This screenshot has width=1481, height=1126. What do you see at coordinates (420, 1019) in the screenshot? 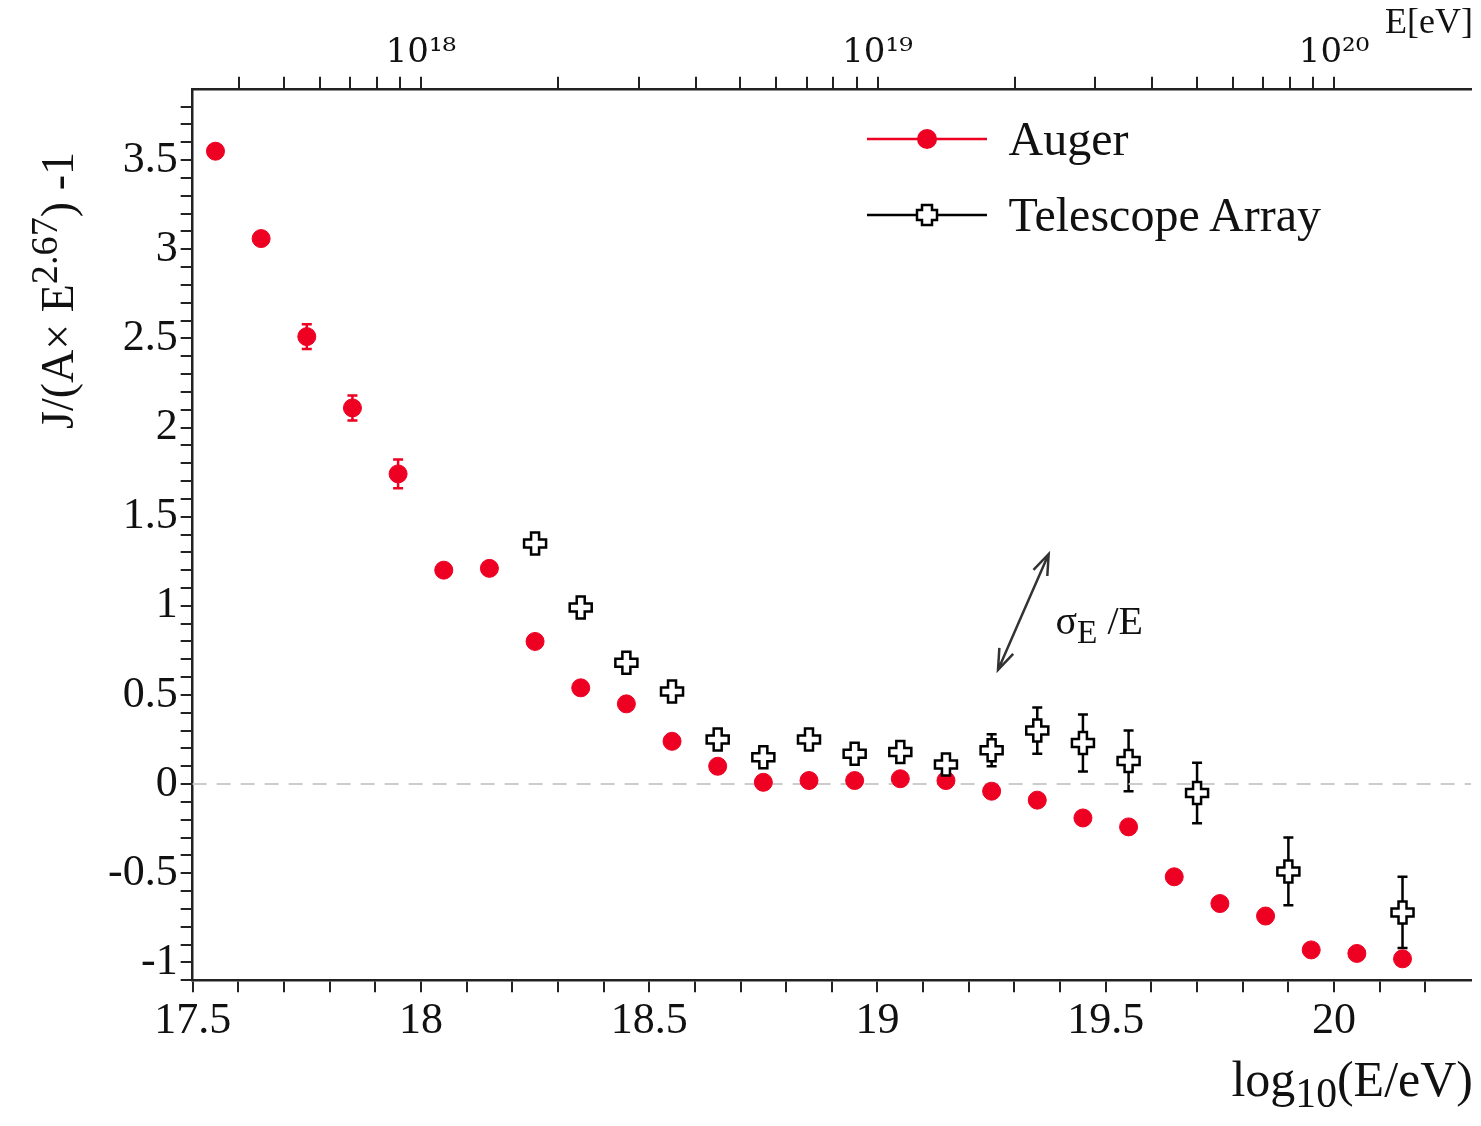
I see `x-tick-label: 18` at bounding box center [420, 1019].